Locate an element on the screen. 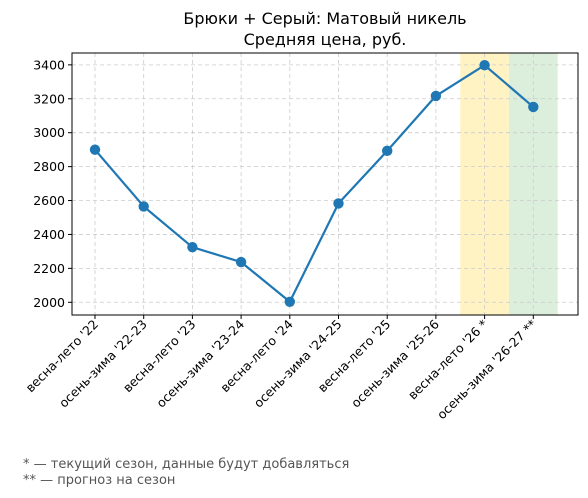 This screenshot has height=498, width=588. x-tick-label: осень-зима '26-27 ** is located at coordinates (487, 370).